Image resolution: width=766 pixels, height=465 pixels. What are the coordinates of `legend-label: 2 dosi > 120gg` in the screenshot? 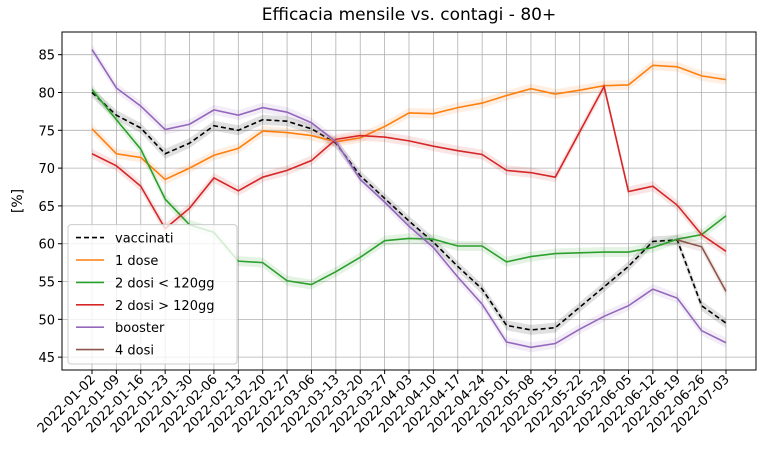 It's located at (164, 306).